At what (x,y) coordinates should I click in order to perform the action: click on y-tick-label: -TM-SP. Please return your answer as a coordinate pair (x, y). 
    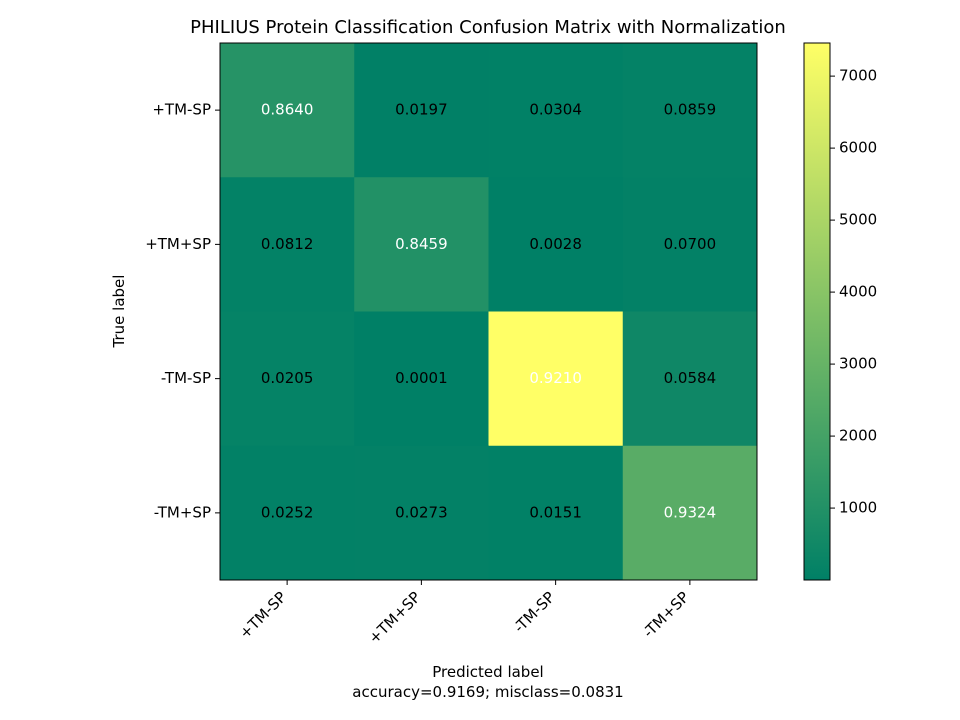
    Looking at the image, I should click on (186, 378).